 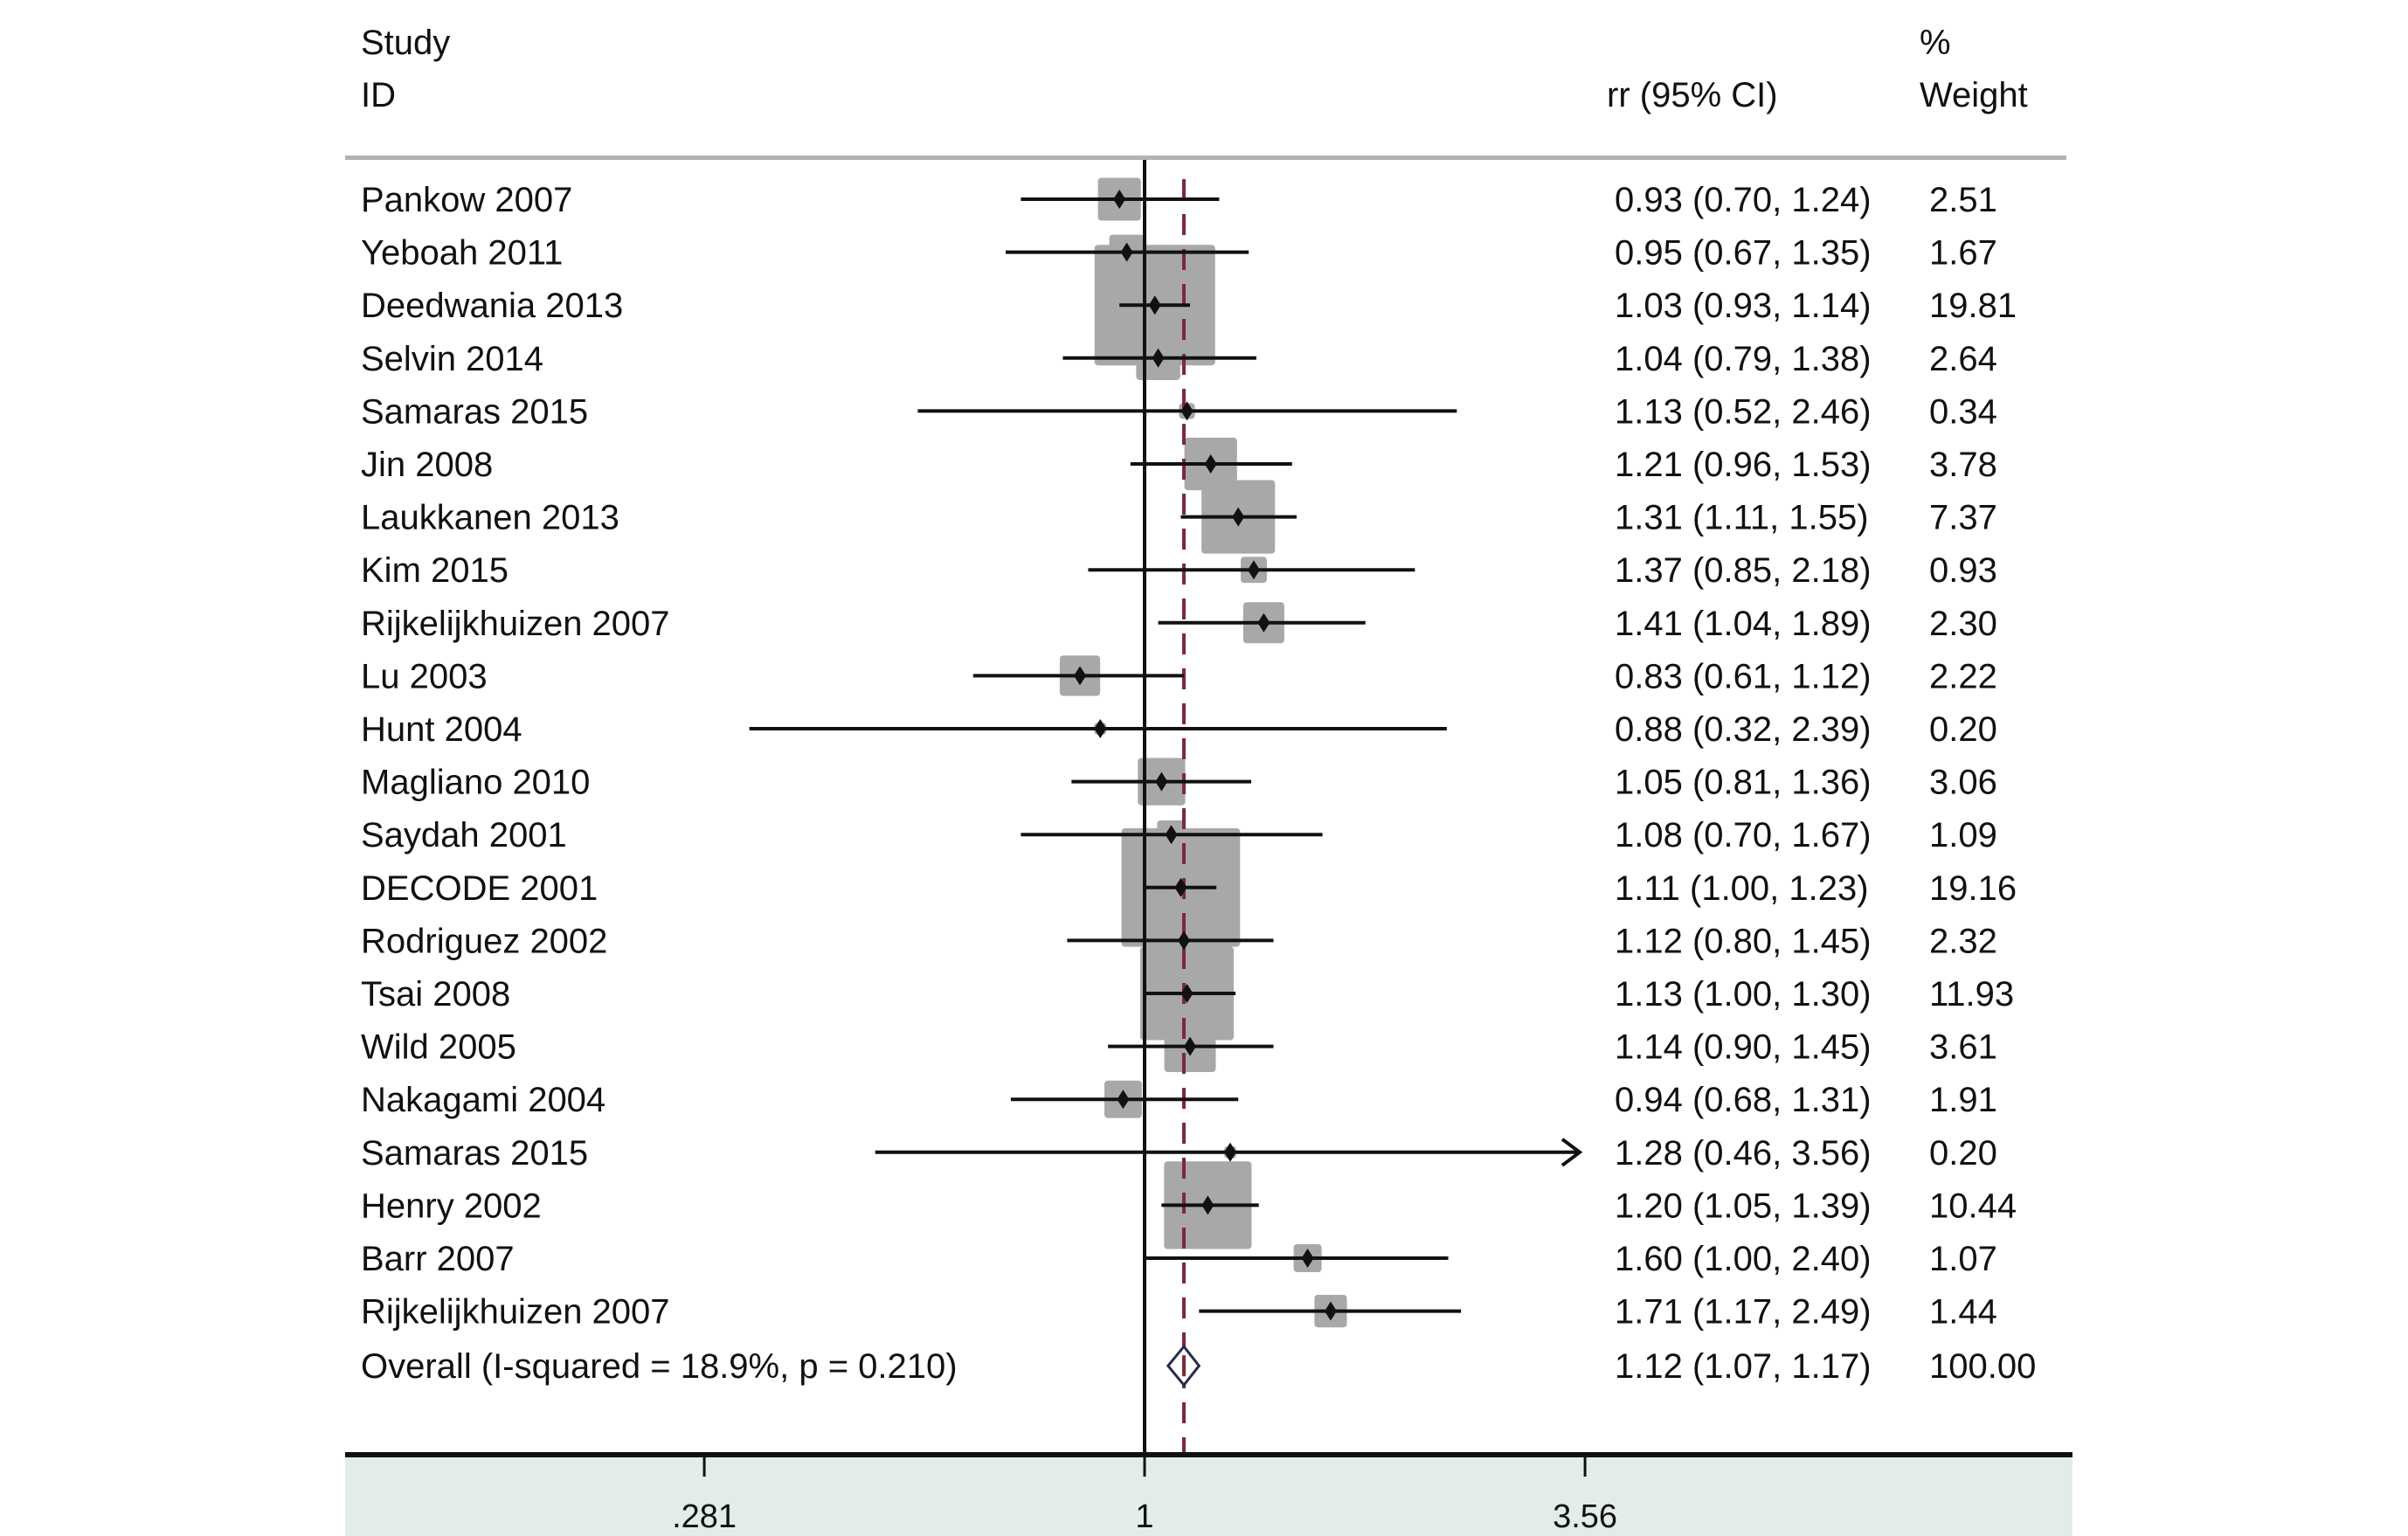 I want to click on effect-ci-label: 1.60 (1.00, 2.40), so click(x=1743, y=1259).